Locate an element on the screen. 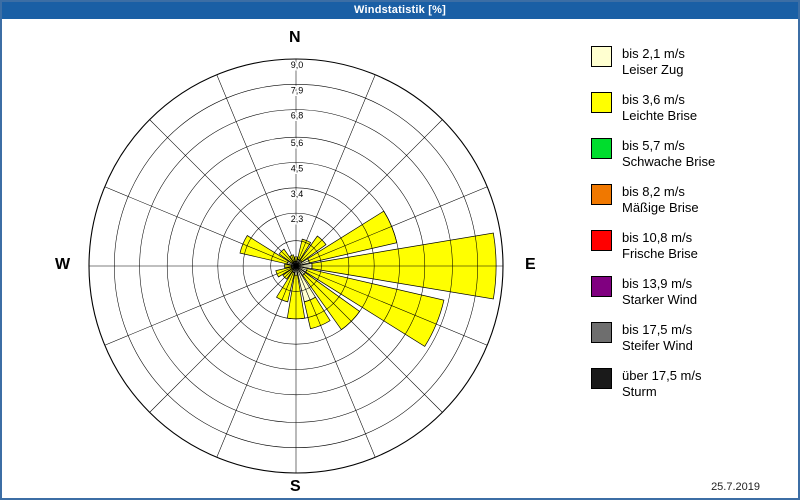  axis-label: 4,5 is located at coordinates (297, 169).